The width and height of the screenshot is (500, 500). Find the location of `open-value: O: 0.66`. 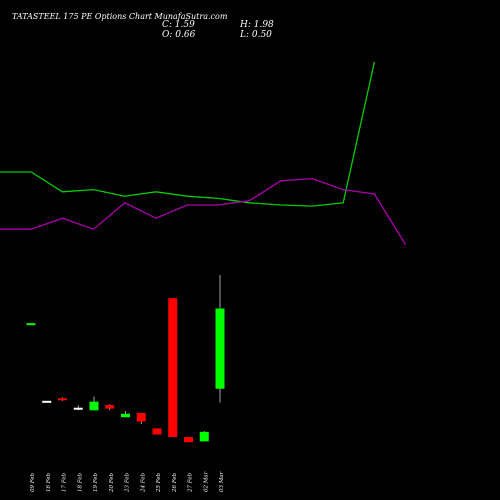

open-value: O: 0.66 is located at coordinates (179, 35).